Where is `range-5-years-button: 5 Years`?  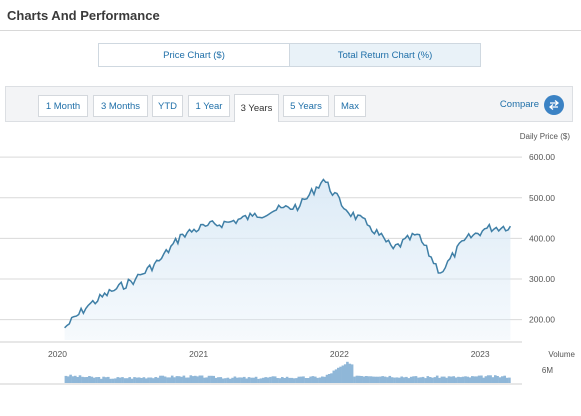 range-5-years-button: 5 Years is located at coordinates (306, 106).